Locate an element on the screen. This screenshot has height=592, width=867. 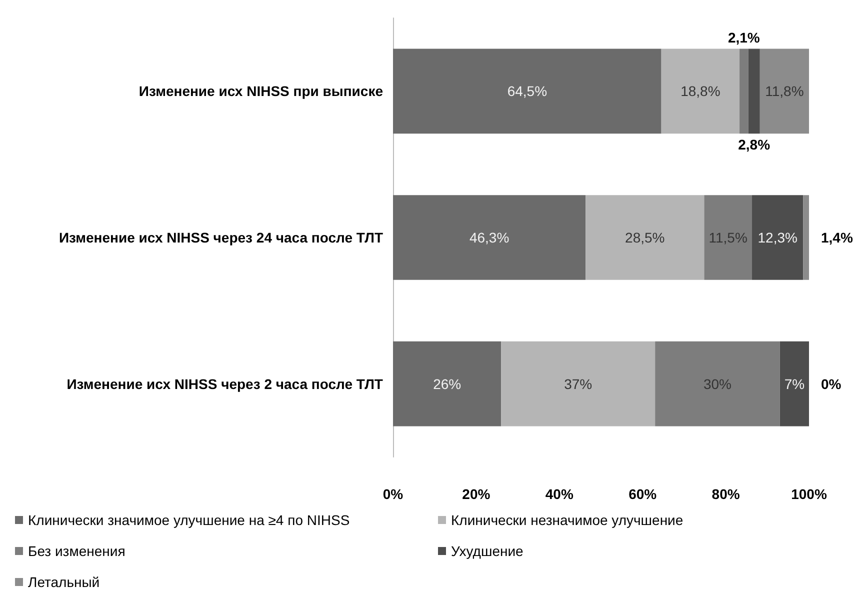
x-tick-label: 40% is located at coordinates (559, 494).